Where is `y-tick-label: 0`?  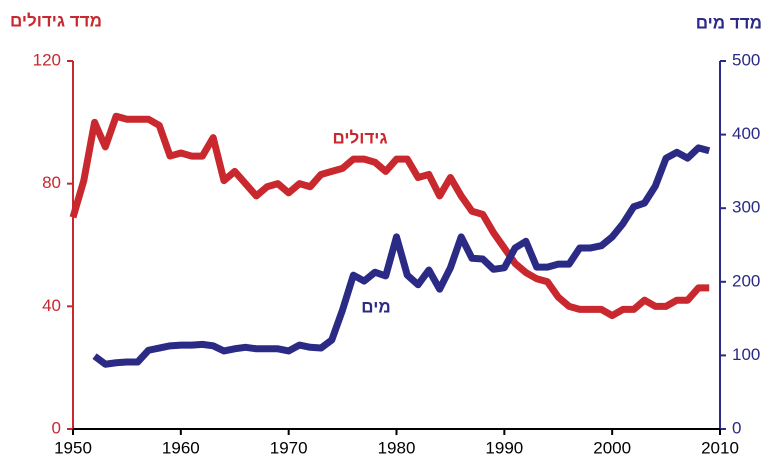
y-tick-label: 0 is located at coordinates (56, 427).